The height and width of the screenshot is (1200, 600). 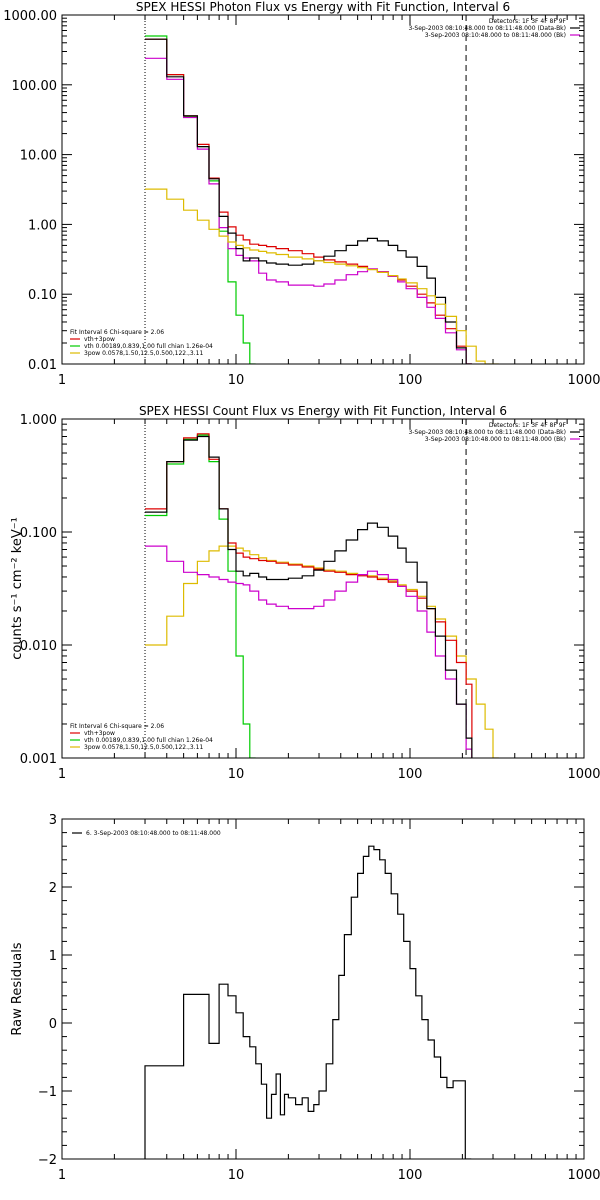 What do you see at coordinates (53, 820) in the screenshot?
I see `residuals-ytick-label: 3` at bounding box center [53, 820].